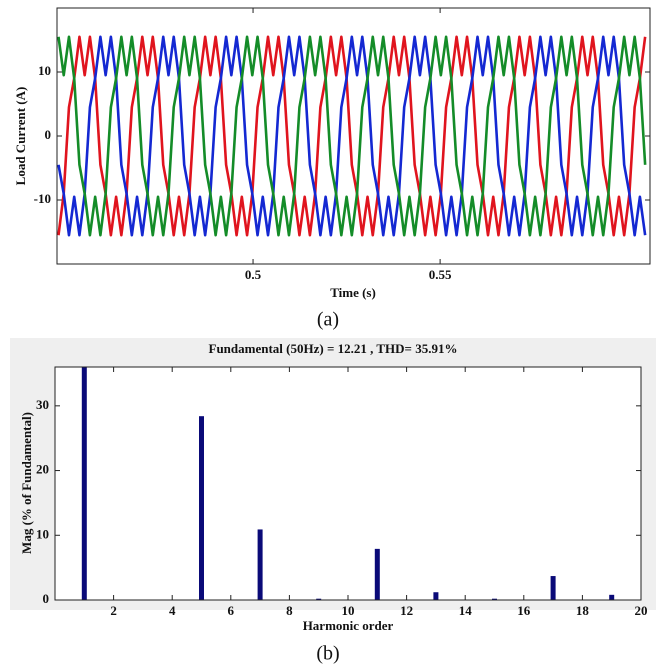 This screenshot has width=656, height=670. Describe the element at coordinates (583, 610) in the screenshot. I see `x-tick-label: 18` at that location.